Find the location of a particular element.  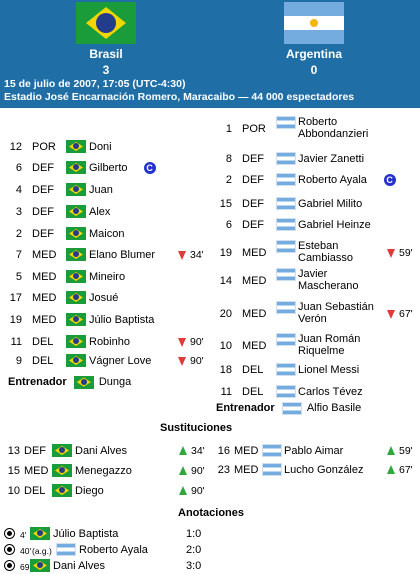

lineup-row: 11 DEL Carlos Tévez is located at coordinates (315, 392).